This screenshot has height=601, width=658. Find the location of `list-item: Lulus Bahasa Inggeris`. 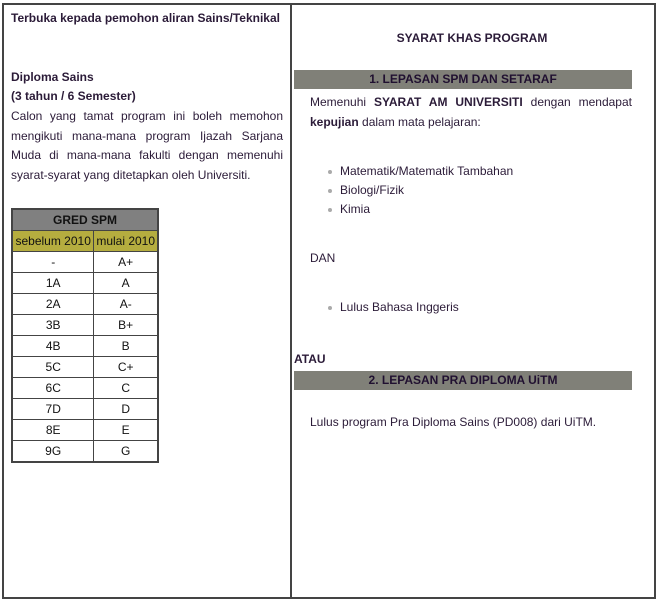

list-item: Lulus Bahasa Inggeris is located at coordinates (392, 307).